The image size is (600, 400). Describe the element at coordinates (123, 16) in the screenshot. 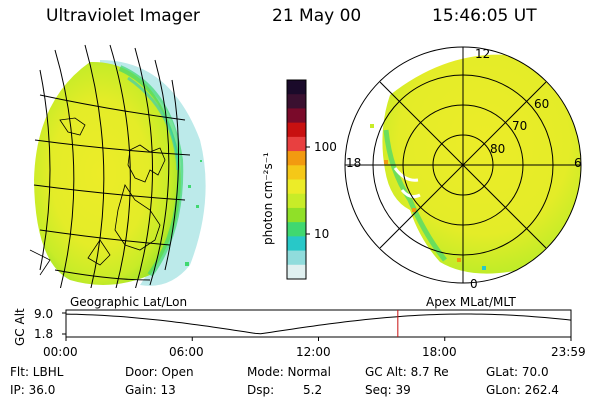

I see `instrument-title: Ultraviolet Imager` at that location.